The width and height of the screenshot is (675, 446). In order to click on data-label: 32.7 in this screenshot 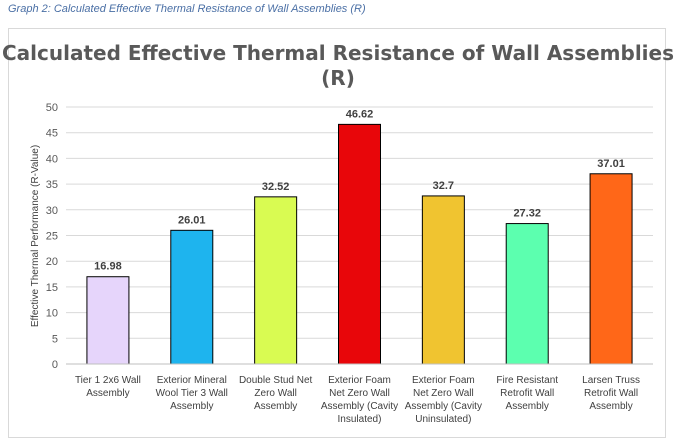, I will do `click(443, 186)`.